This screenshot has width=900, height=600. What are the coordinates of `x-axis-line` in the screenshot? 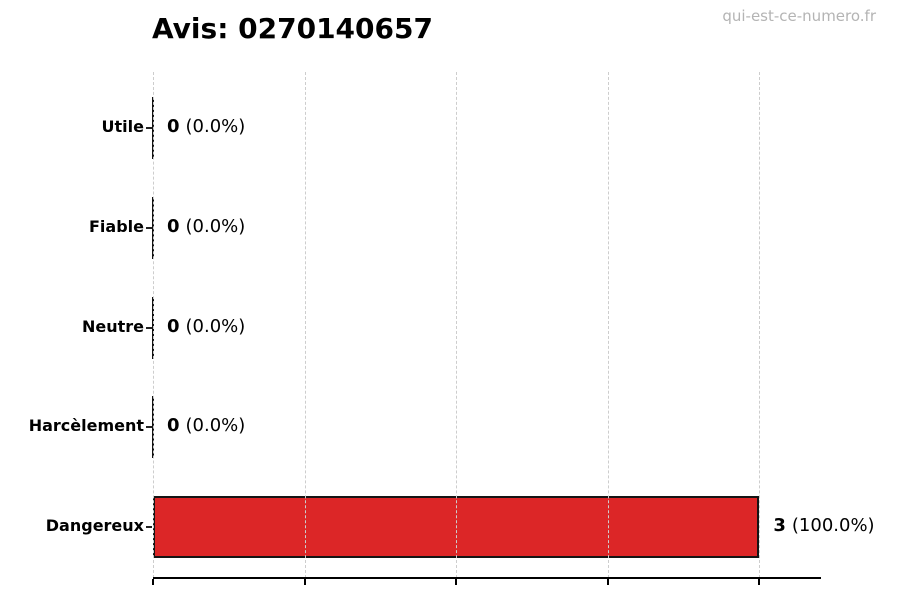 It's located at (487, 578).